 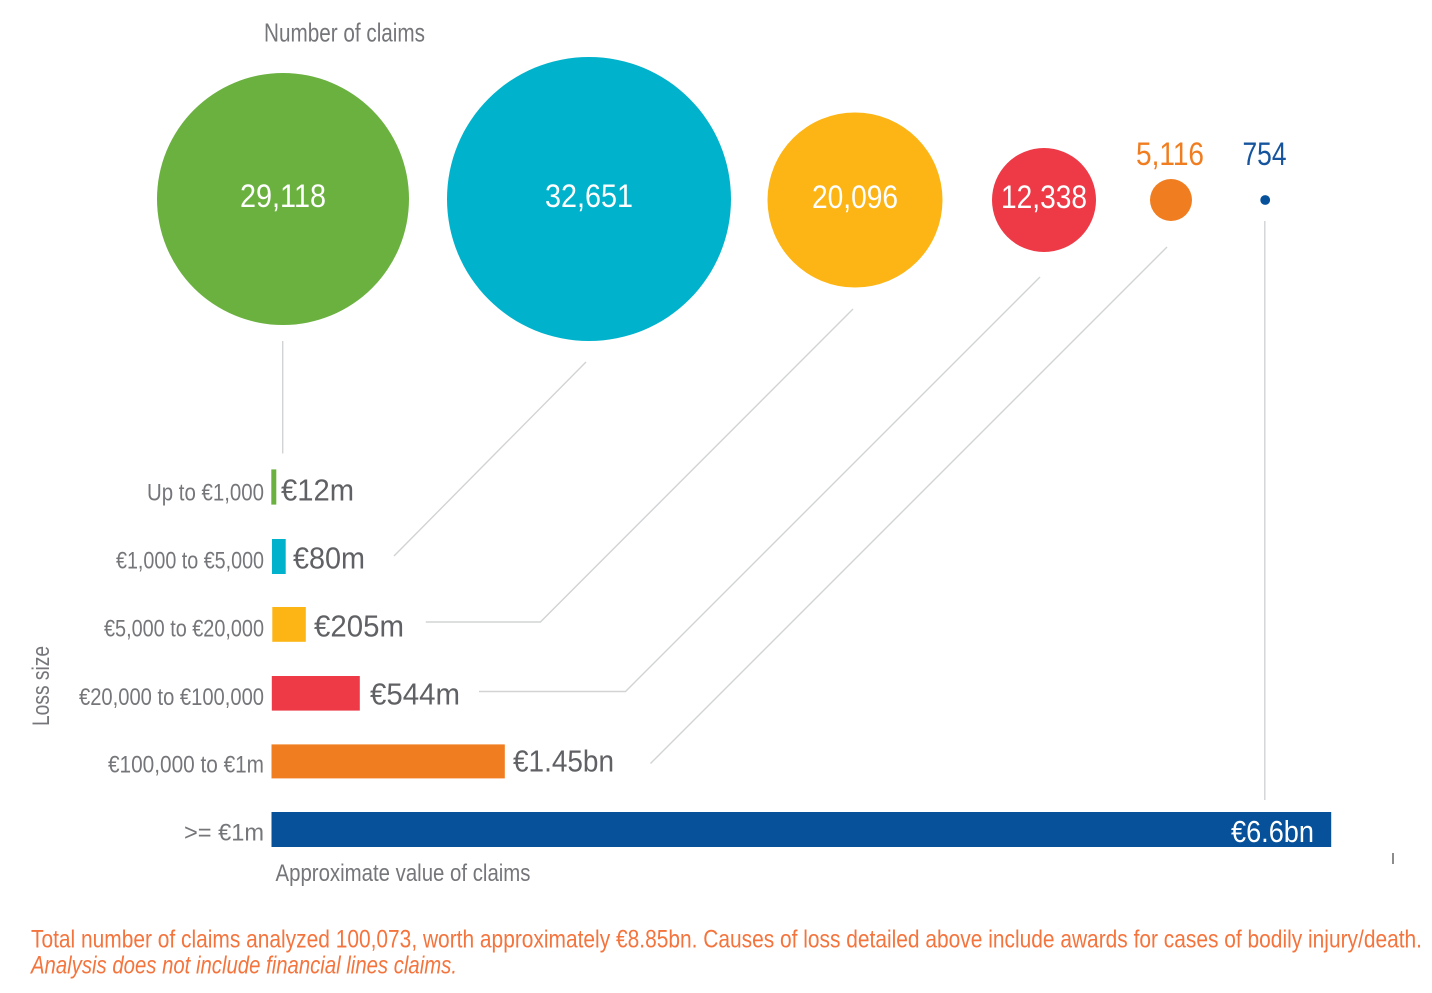 What do you see at coordinates (415, 694) in the screenshot?
I see `svg-text: €544m` at bounding box center [415, 694].